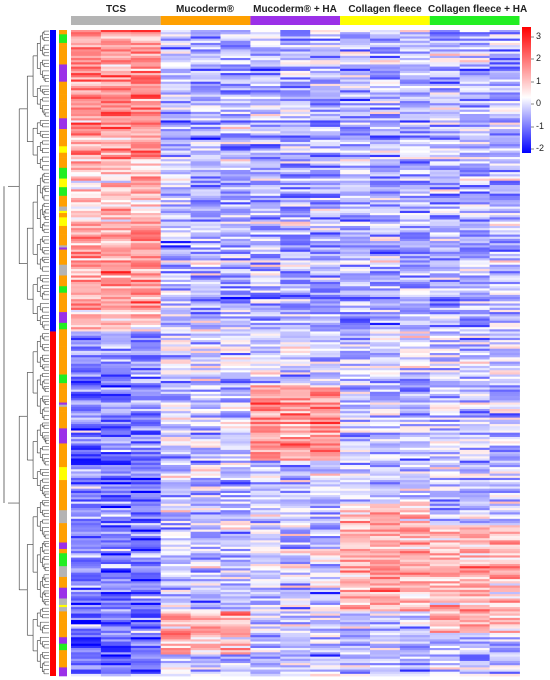  I want to click on cluster-annotation-bar, so click(53, 353).